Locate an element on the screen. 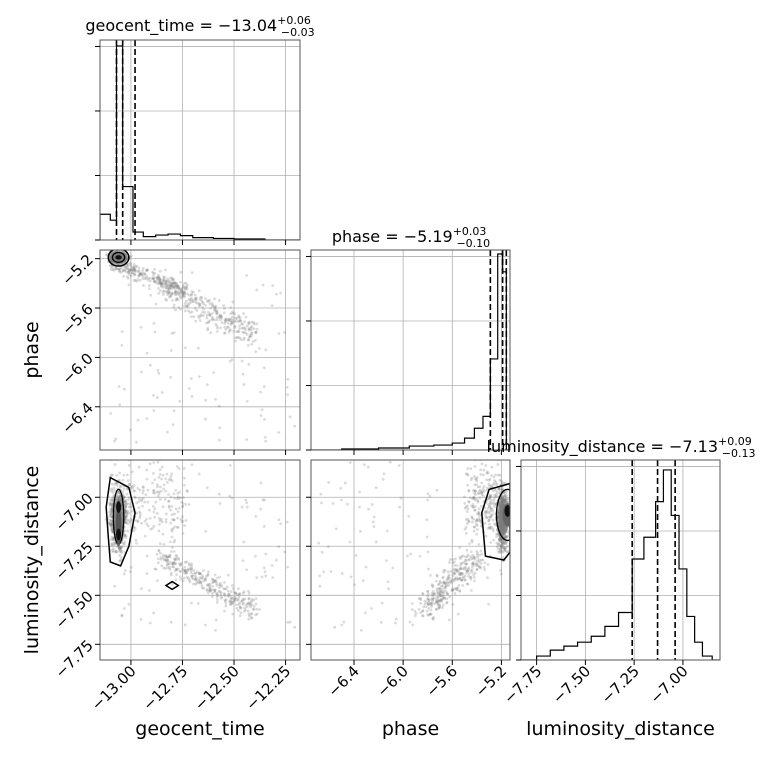 The width and height of the screenshot is (760, 760). title-value: phase = −5.19 is located at coordinates (392, 236).